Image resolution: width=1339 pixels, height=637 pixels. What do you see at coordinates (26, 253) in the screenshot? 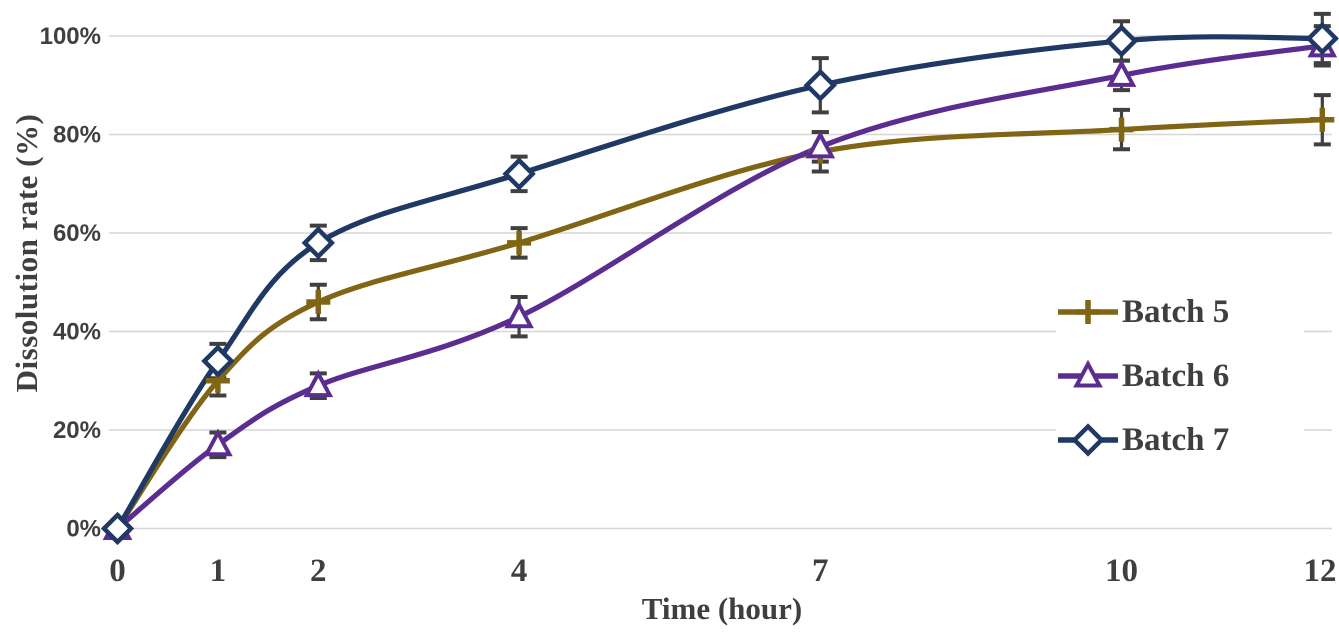
I see `y-axis-title: Dissolution rate (%)` at bounding box center [26, 253].